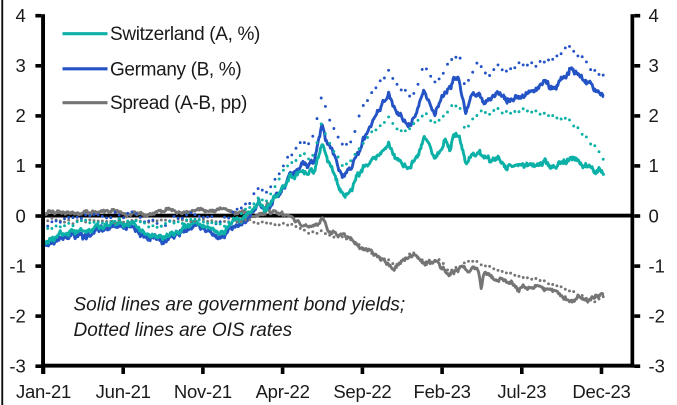 This screenshot has width=677, height=405. Describe the element at coordinates (362, 391) in the screenshot. I see `svg-text: Sep-22` at that location.